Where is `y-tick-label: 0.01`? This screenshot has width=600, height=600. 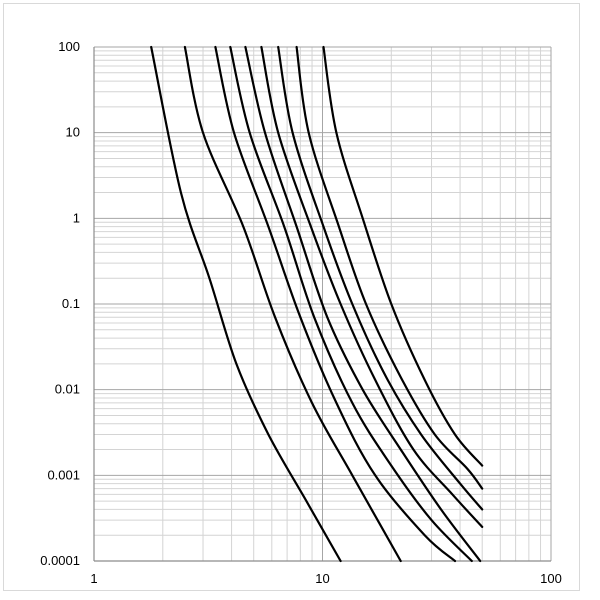 y-tick-label: 0.01 is located at coordinates (67, 389).